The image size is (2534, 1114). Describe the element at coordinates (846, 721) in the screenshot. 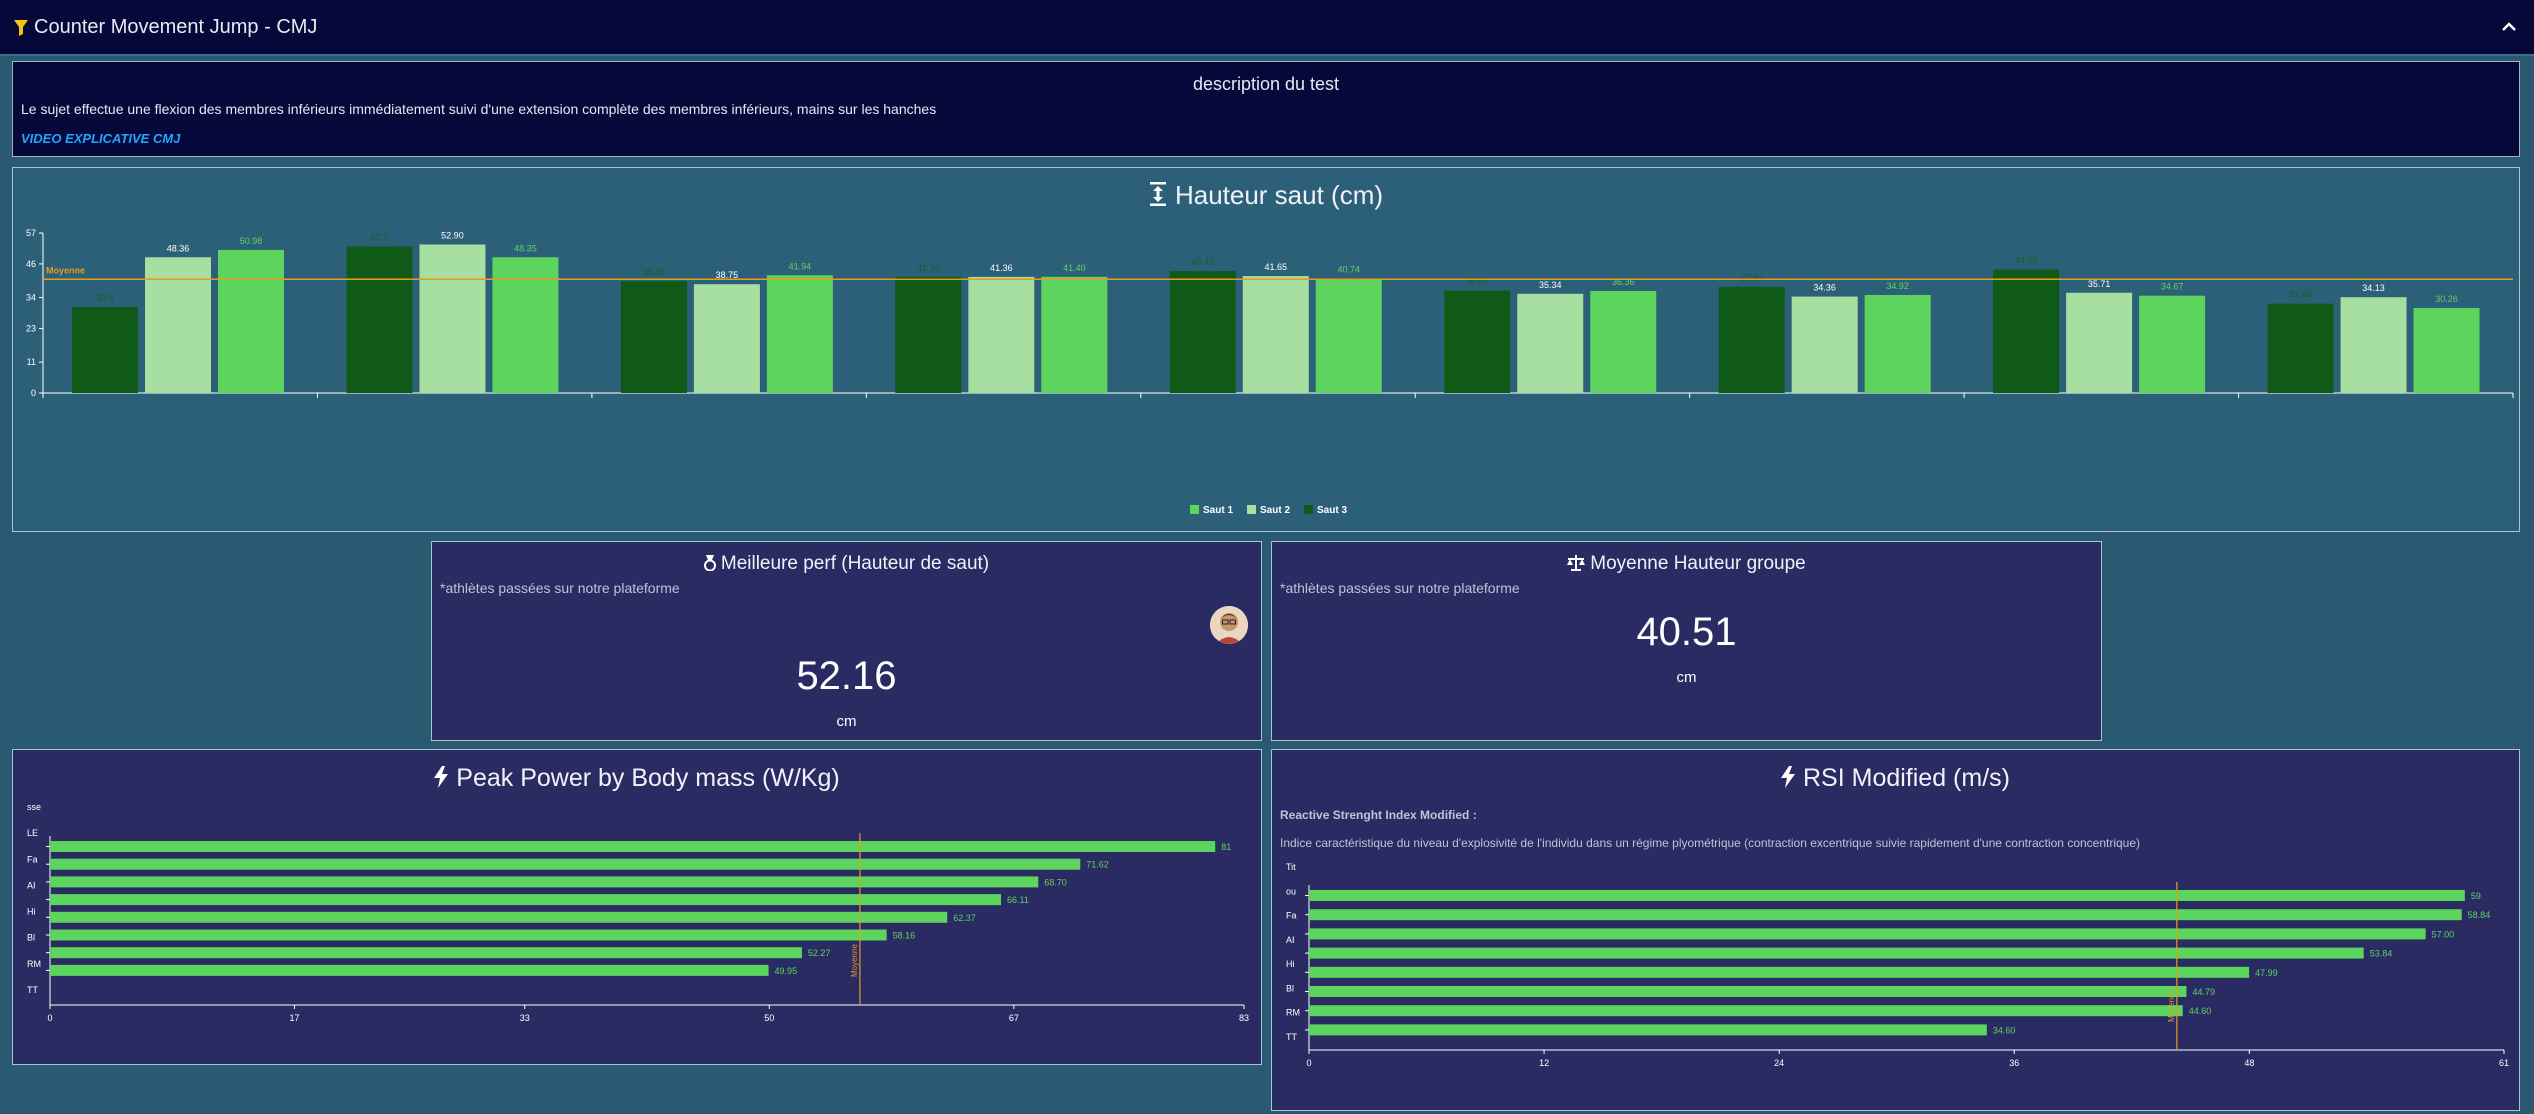

I see `best-unit: cm` at that location.